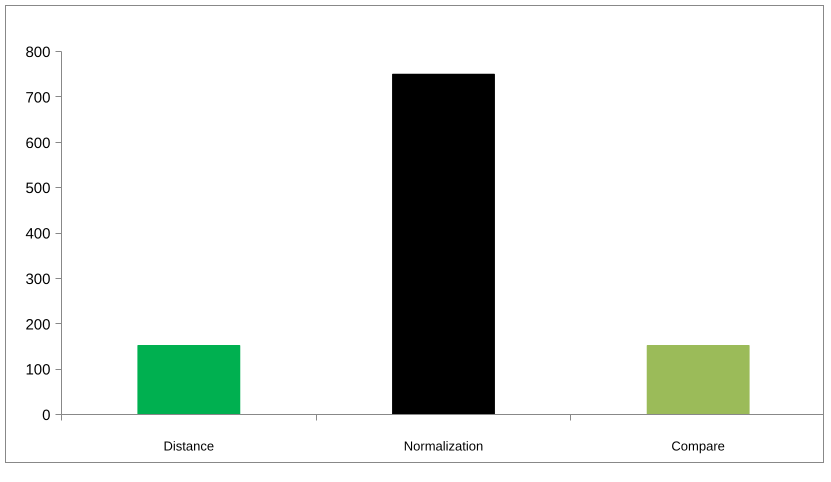 This screenshot has width=831, height=482. What do you see at coordinates (38, 279) in the screenshot?
I see `y-tick-label: 300` at bounding box center [38, 279].